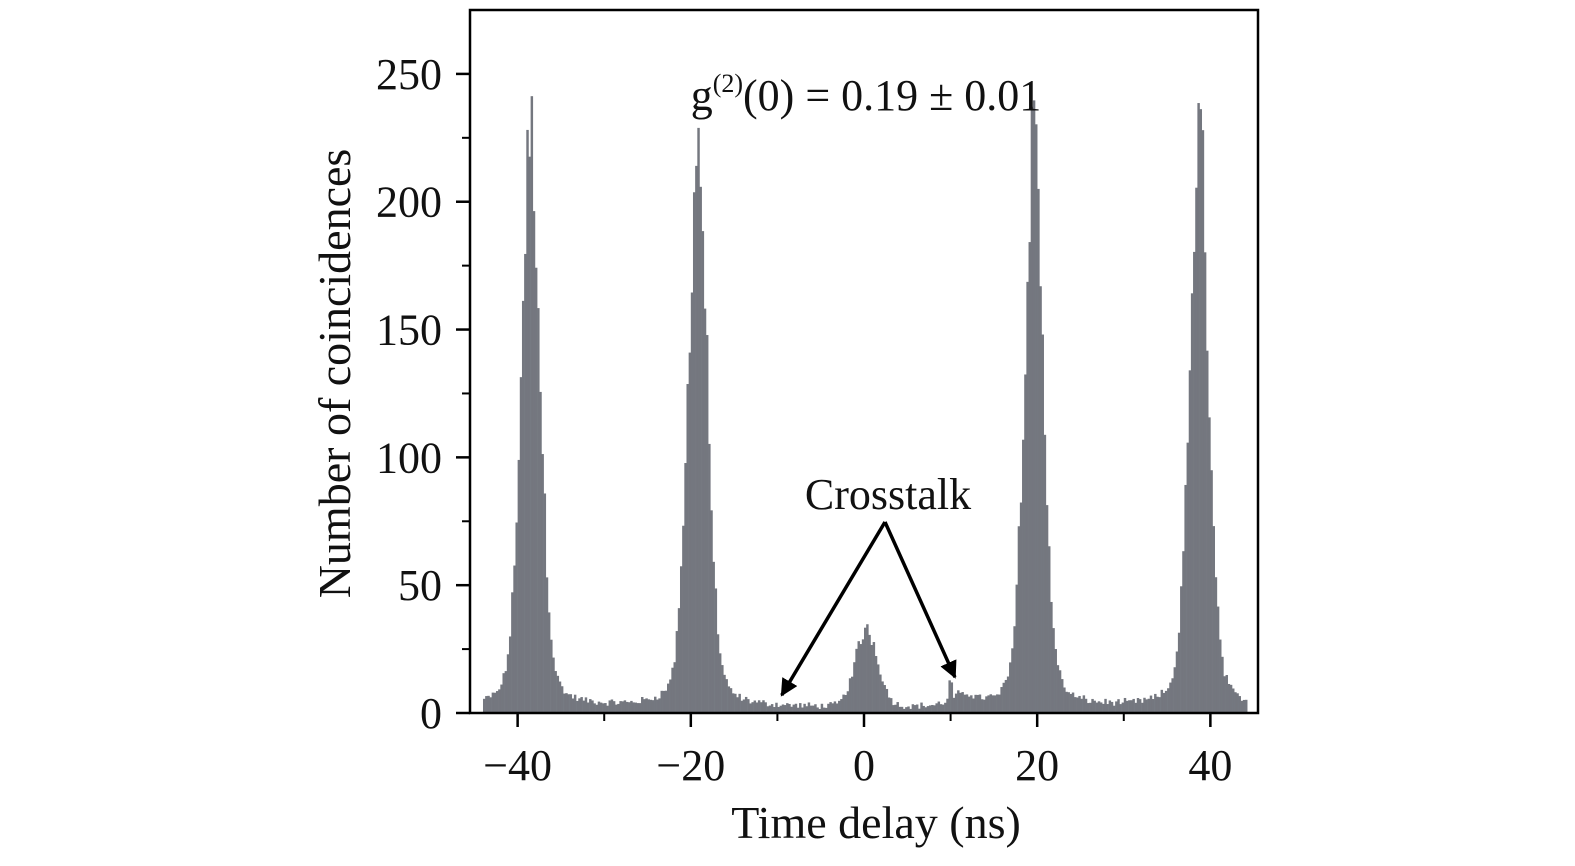 Image resolution: width=1575 pixels, height=866 pixels. I want to click on g2-prefix: g, so click(702, 95).